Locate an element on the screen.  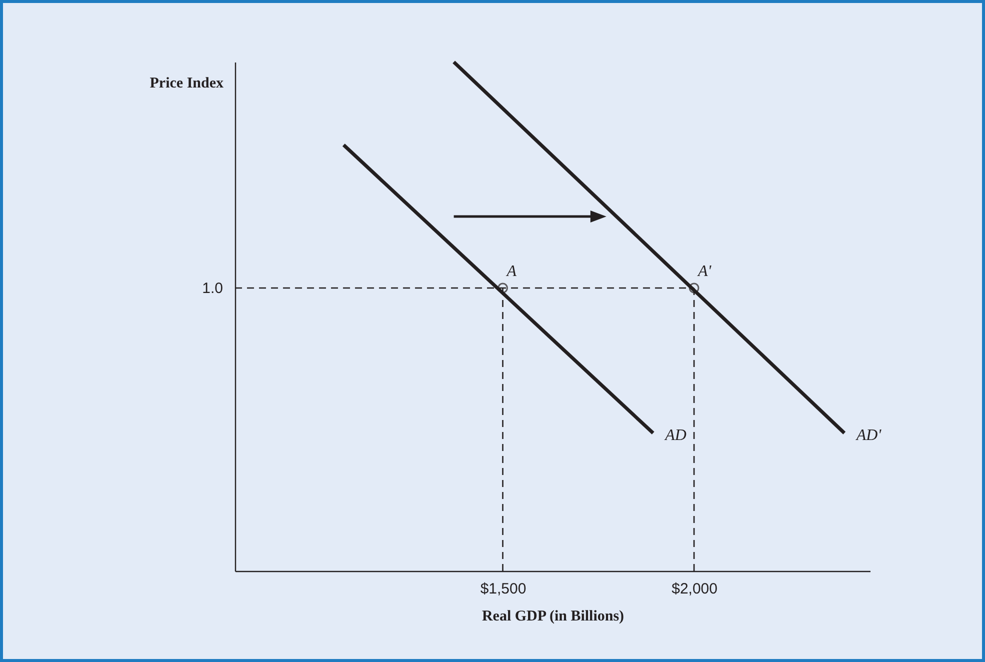
x-tick-label: $1,500 is located at coordinates (503, 589).